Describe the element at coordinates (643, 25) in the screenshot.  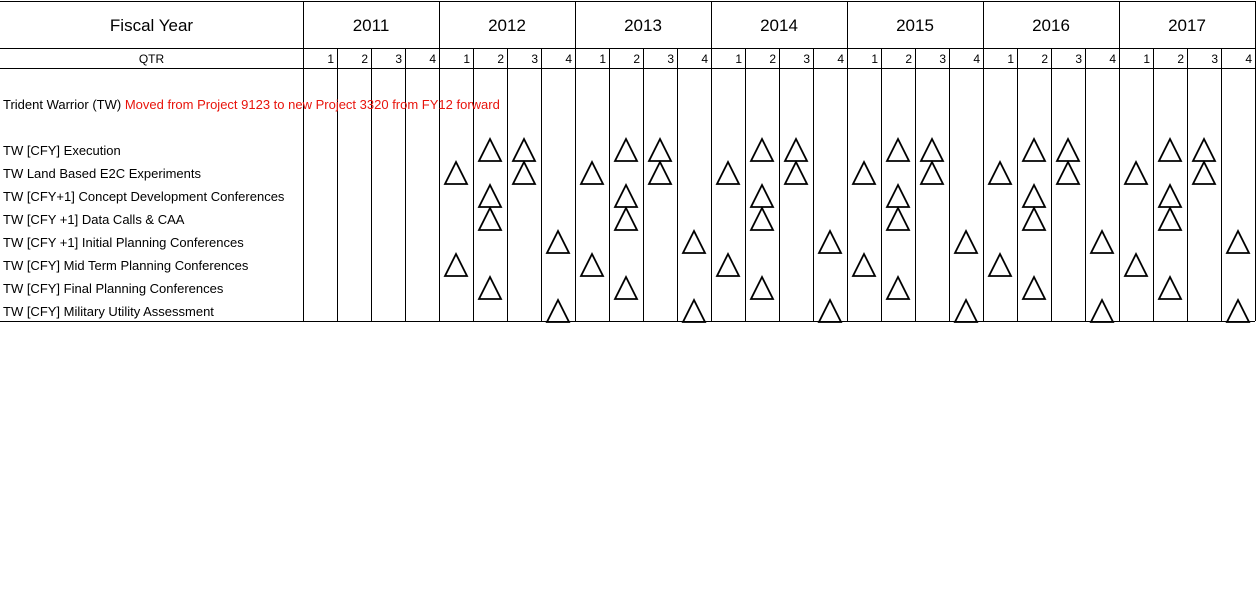
I see `year-header: 2013` at that location.